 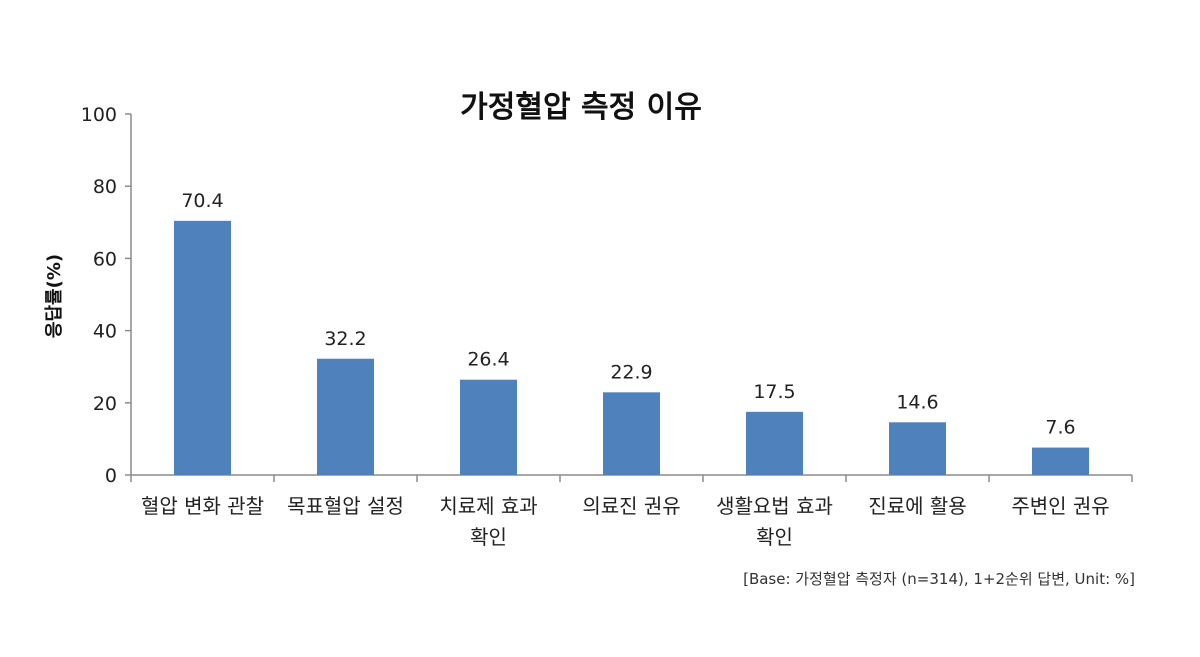 What do you see at coordinates (105, 259) in the screenshot?
I see `y-tick-label: 60` at bounding box center [105, 259].